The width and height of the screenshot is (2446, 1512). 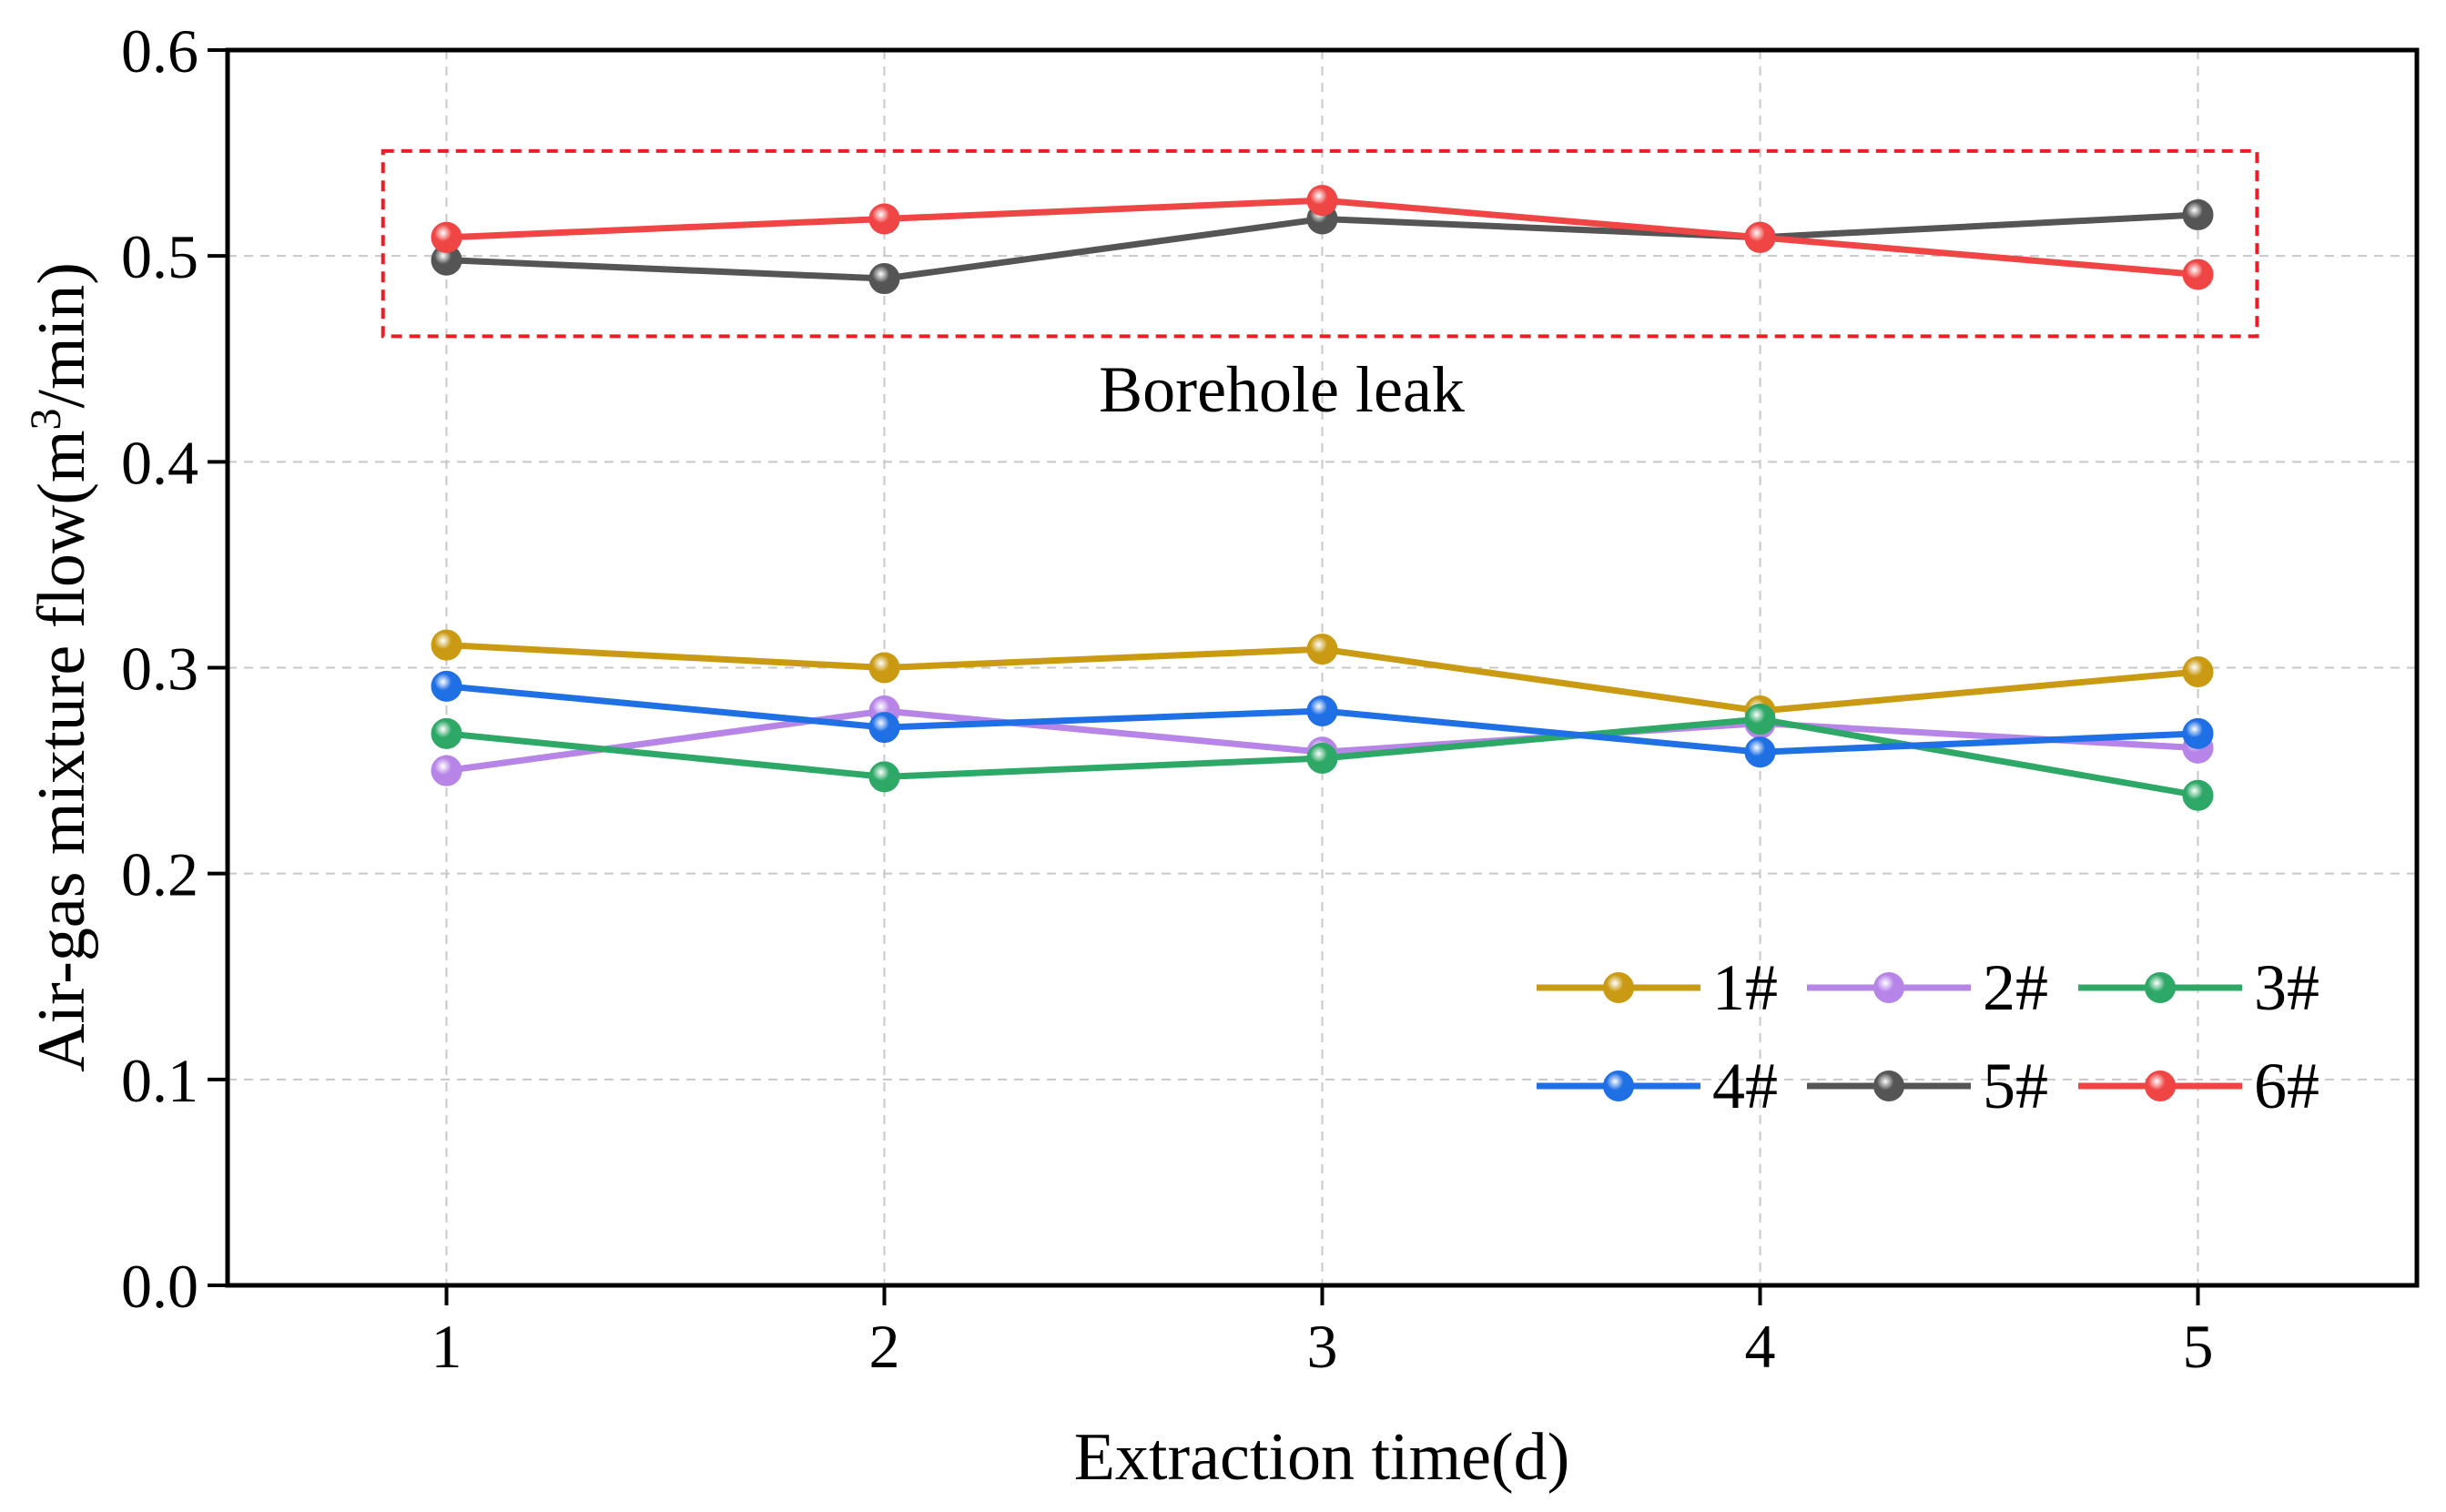 I want to click on borehole-leak-annotation: Borehole leak, so click(x=1282, y=389).